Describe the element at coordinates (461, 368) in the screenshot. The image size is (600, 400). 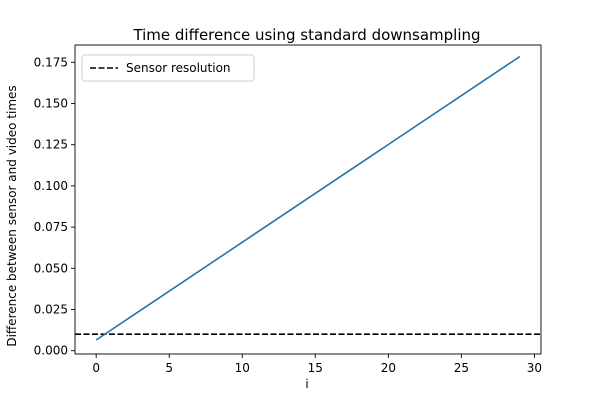
I see `x-tick-label: 25` at that location.